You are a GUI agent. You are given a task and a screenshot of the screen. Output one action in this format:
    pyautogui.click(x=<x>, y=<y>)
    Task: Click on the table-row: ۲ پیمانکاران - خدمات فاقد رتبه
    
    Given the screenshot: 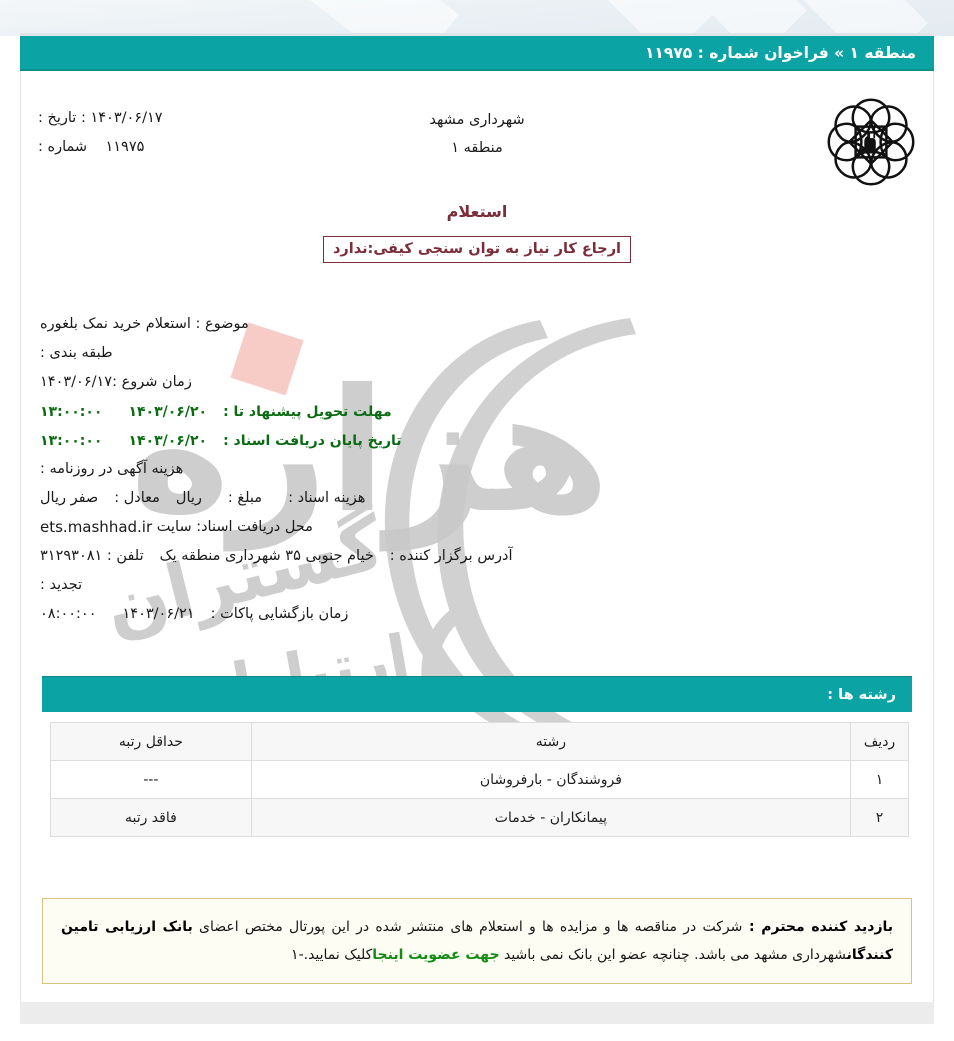 What is the action you would take?
    pyautogui.click(x=479, y=817)
    